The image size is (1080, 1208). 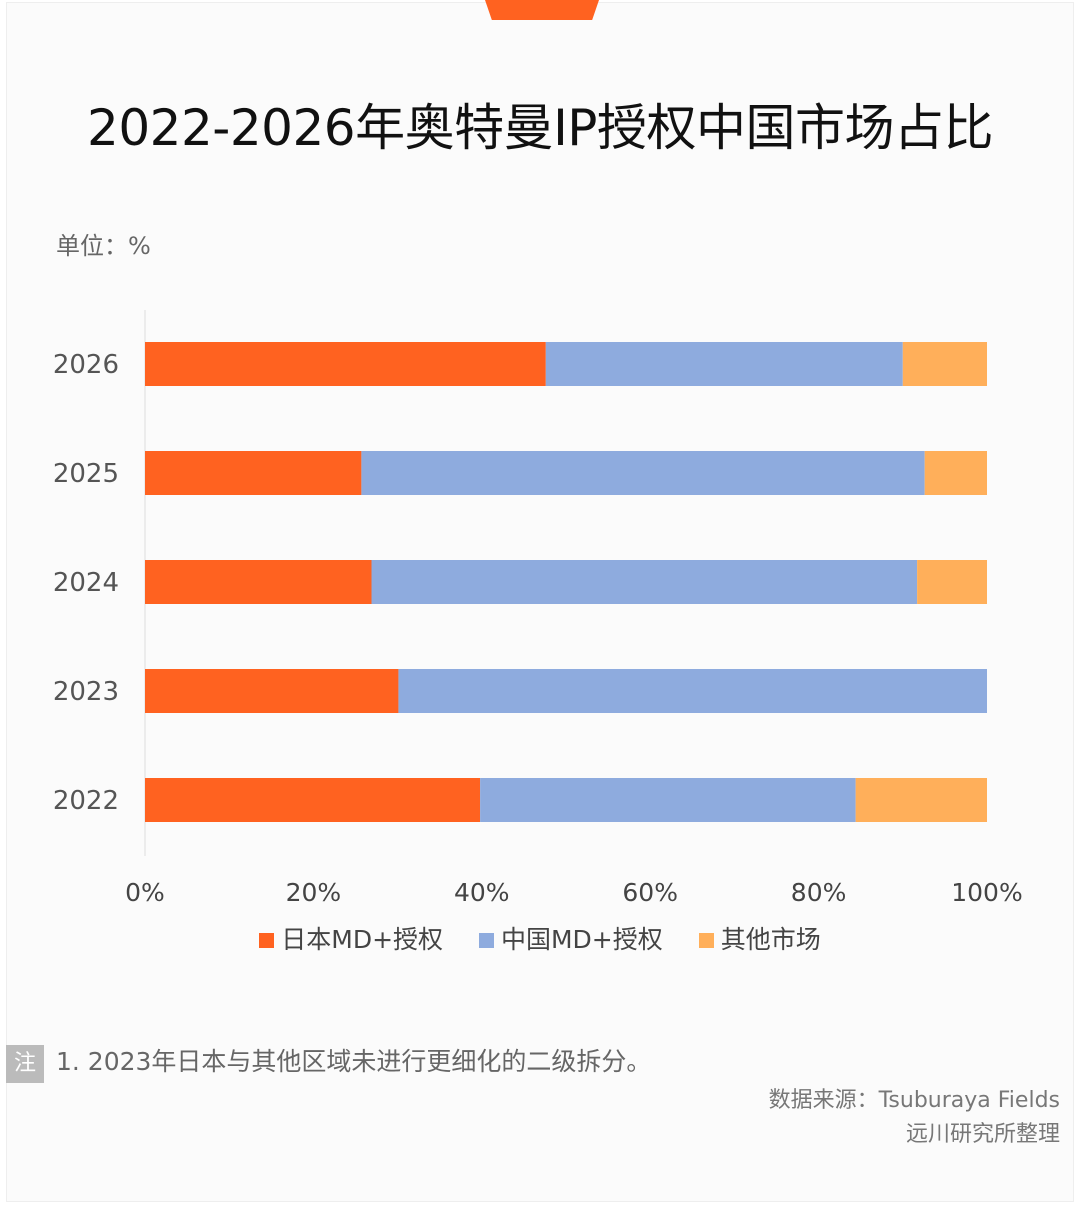 What do you see at coordinates (314, 892) in the screenshot?
I see `x-tick-label: 20%` at bounding box center [314, 892].